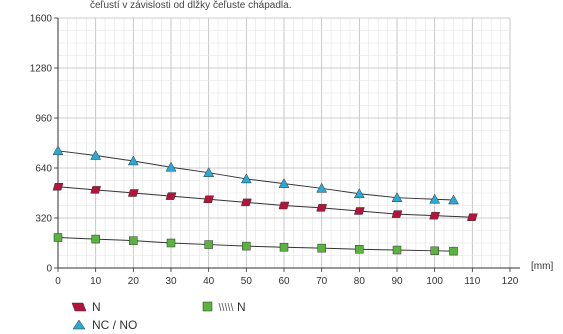 The height and width of the screenshot is (334, 563). I want to click on x-tick-label: 70, so click(322, 281).